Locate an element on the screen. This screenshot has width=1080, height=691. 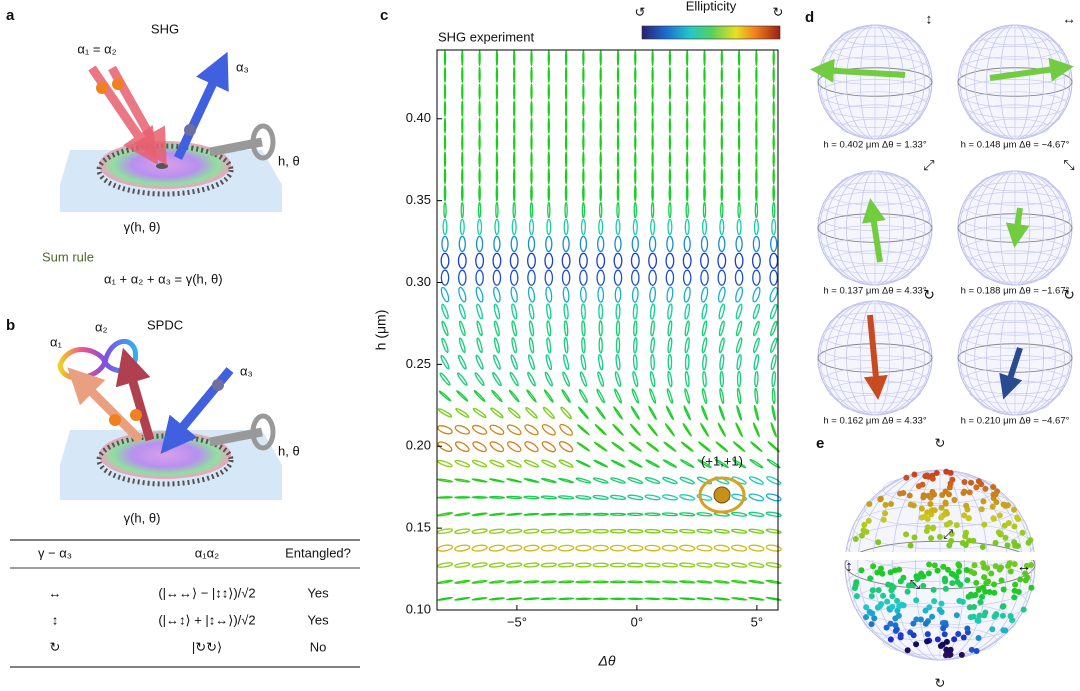
axis-label: ⤢ is located at coordinates (948, 533).